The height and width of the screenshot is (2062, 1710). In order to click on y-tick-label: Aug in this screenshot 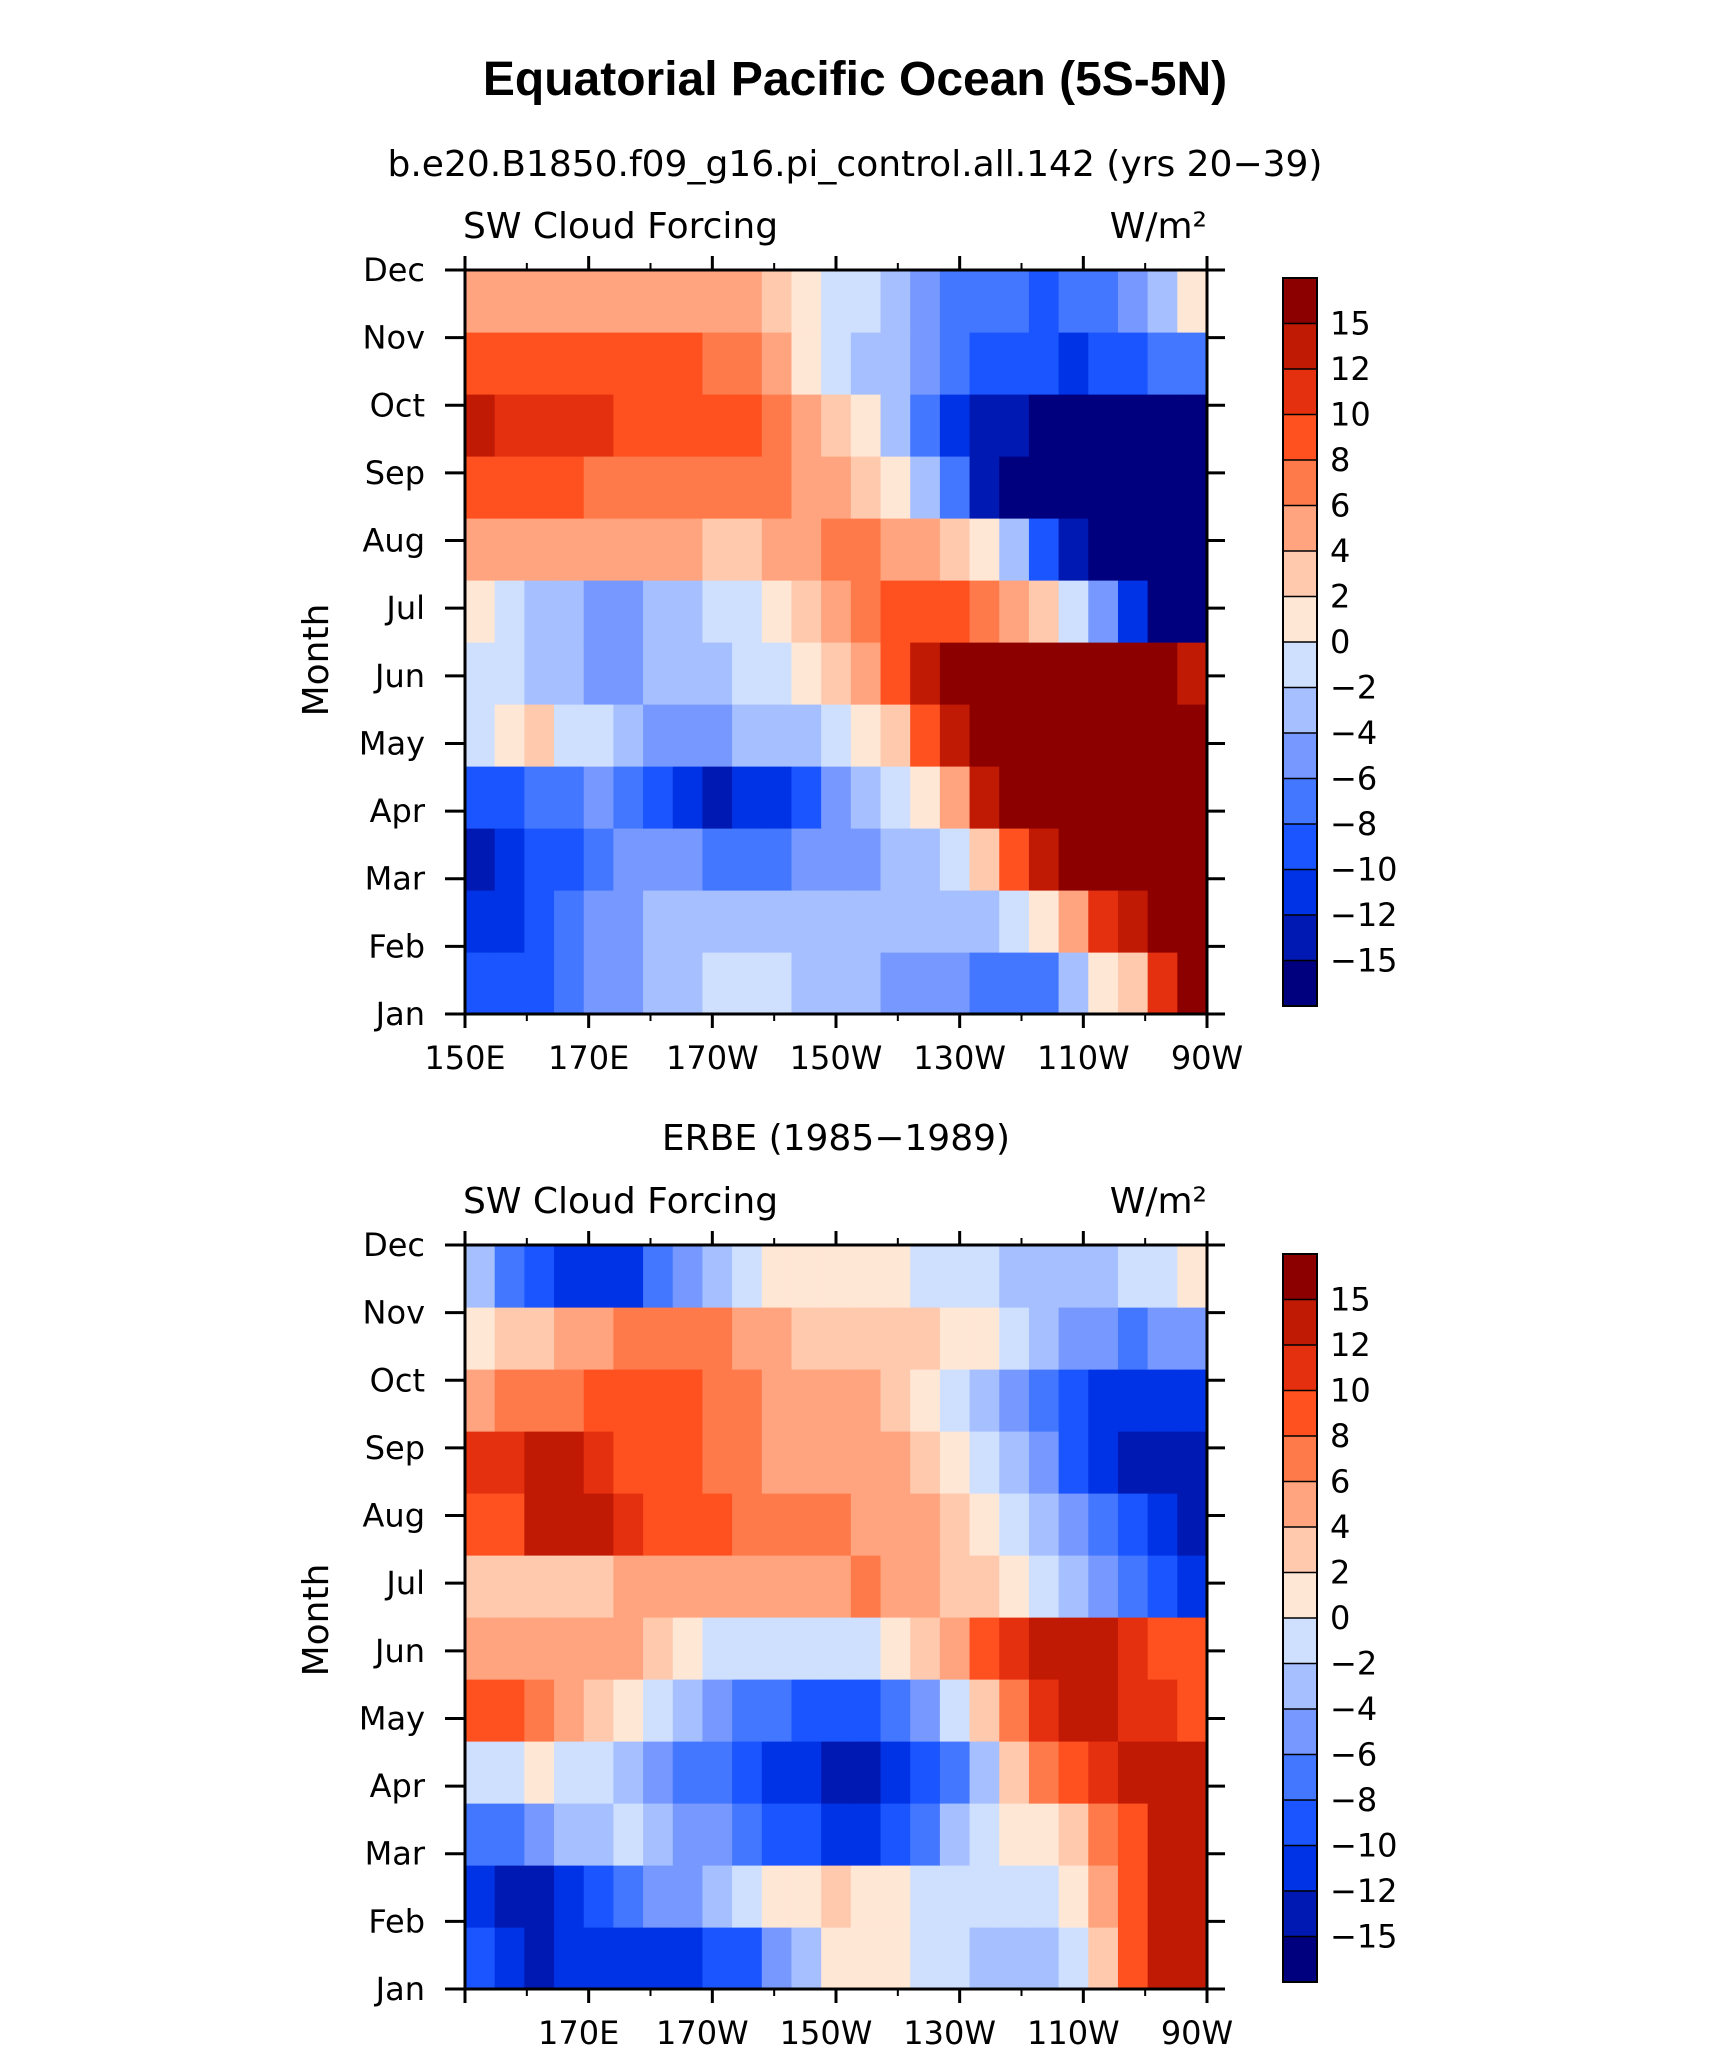, I will do `click(394, 541)`.